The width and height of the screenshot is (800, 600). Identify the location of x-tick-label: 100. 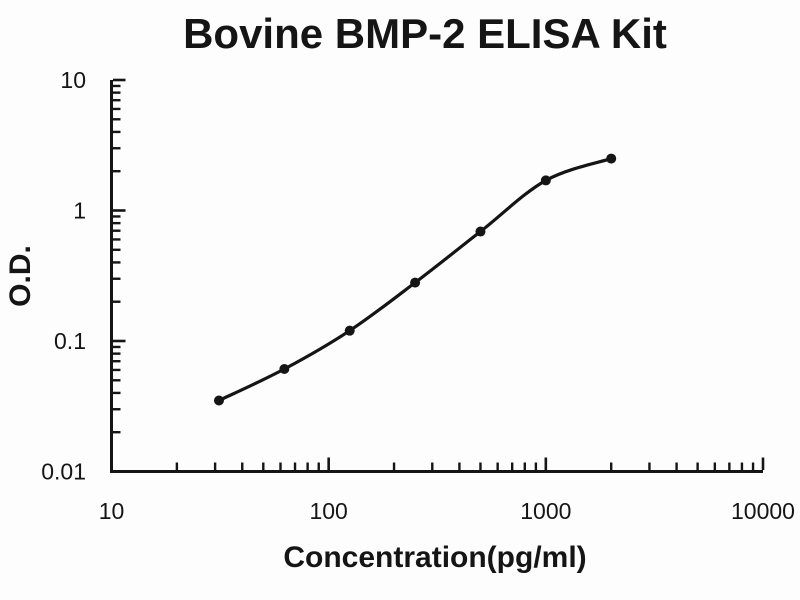
(328, 511).